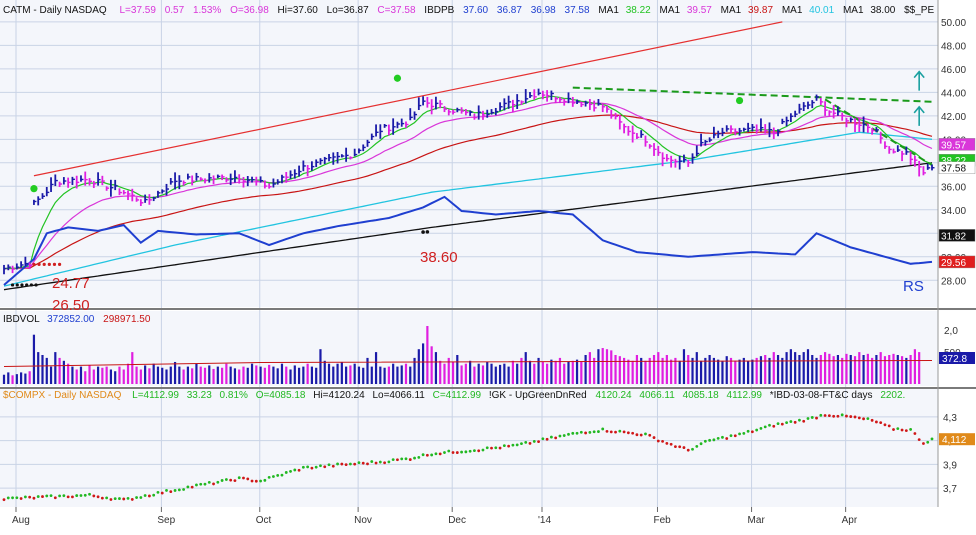  Describe the element at coordinates (953, 263) in the screenshot. I see `price-tag-label: 29.56` at that location.